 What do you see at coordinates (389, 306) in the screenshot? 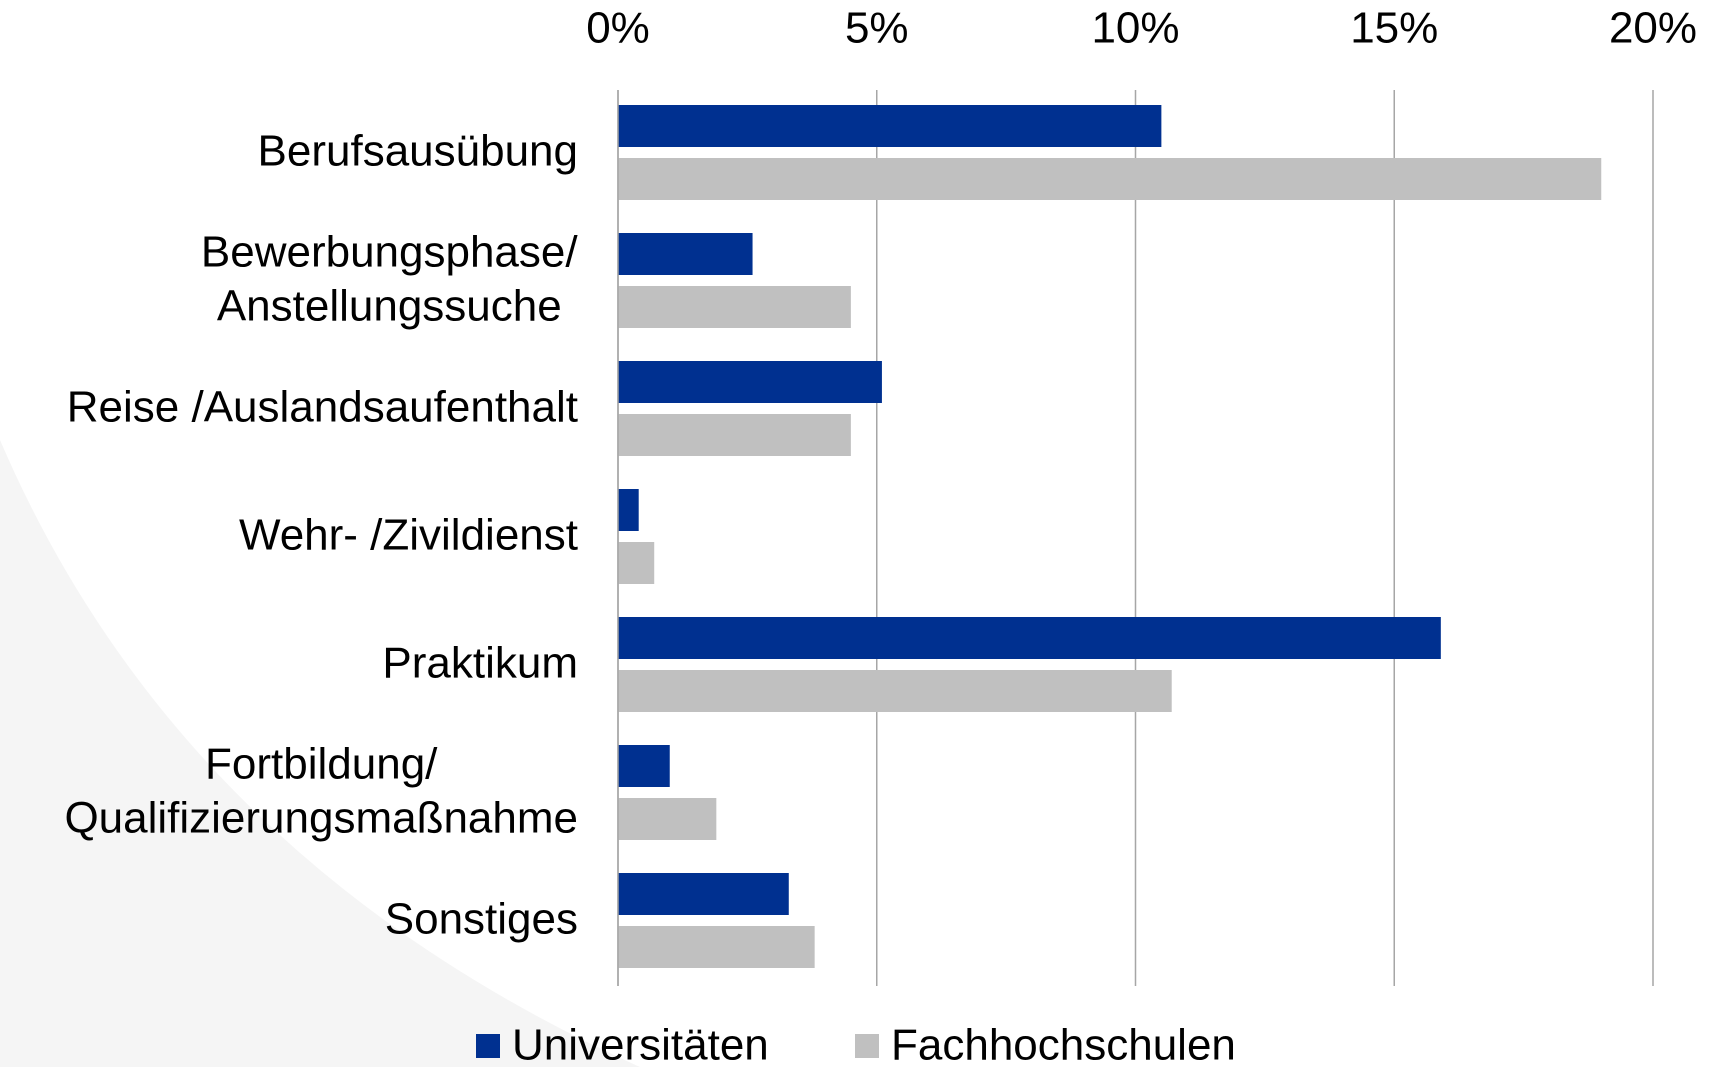
I see `y-tick-label: Anstellungssuche` at bounding box center [389, 306].